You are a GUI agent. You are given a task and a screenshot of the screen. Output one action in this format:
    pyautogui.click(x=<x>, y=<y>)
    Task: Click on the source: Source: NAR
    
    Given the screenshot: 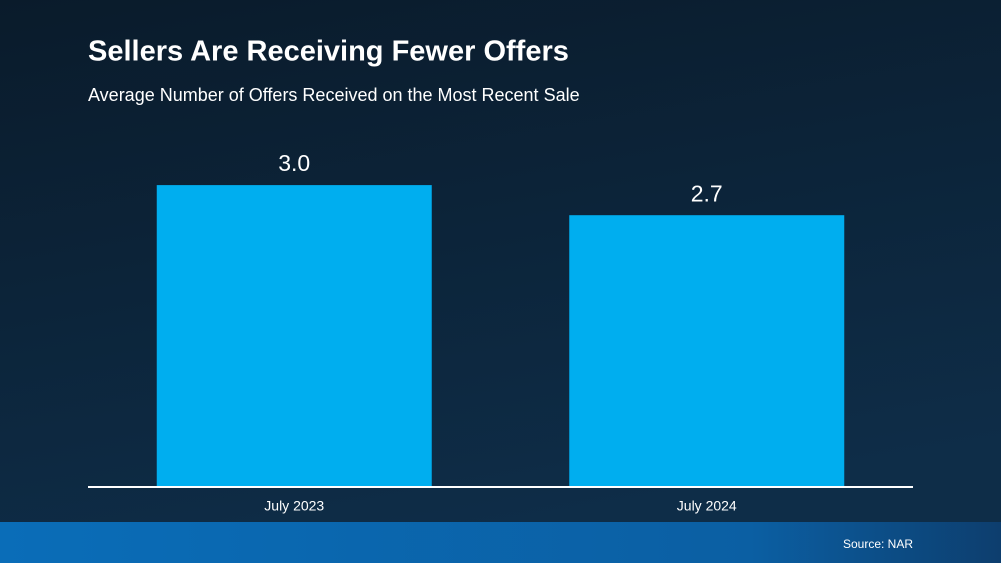 What is the action you would take?
    pyautogui.click(x=878, y=544)
    